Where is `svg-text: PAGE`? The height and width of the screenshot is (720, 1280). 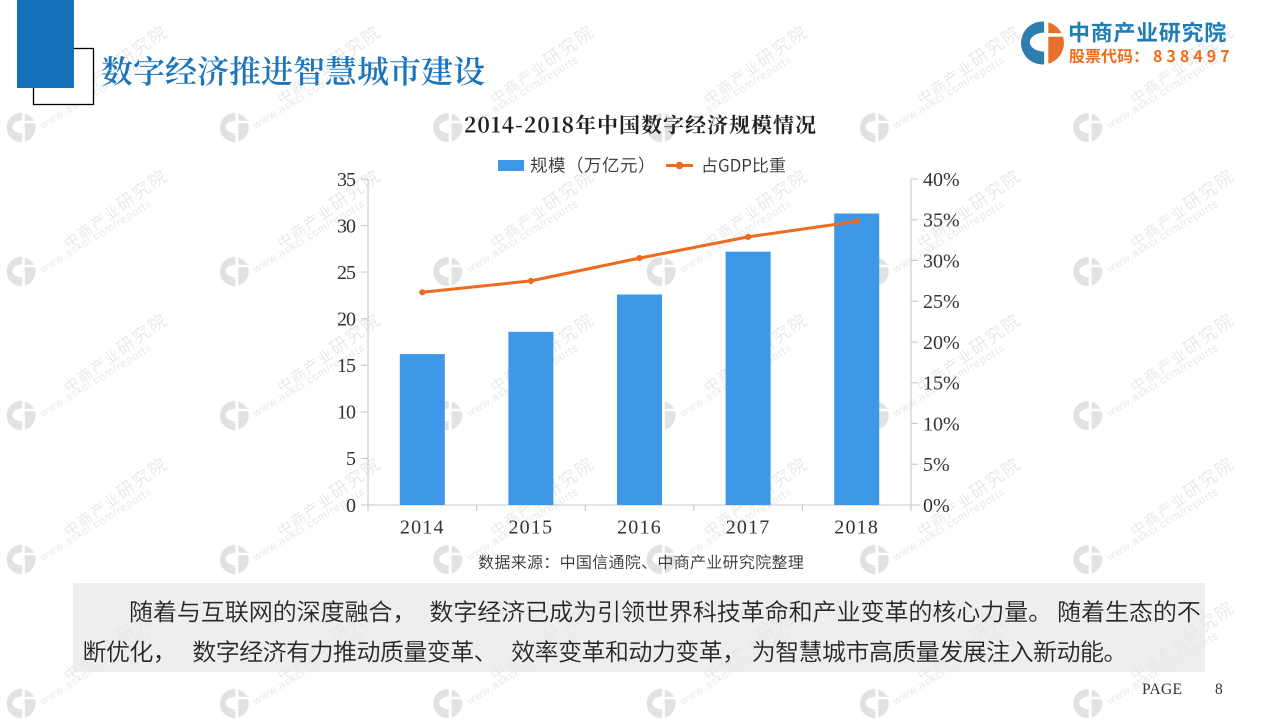 svg-text: PAGE is located at coordinates (1162, 689).